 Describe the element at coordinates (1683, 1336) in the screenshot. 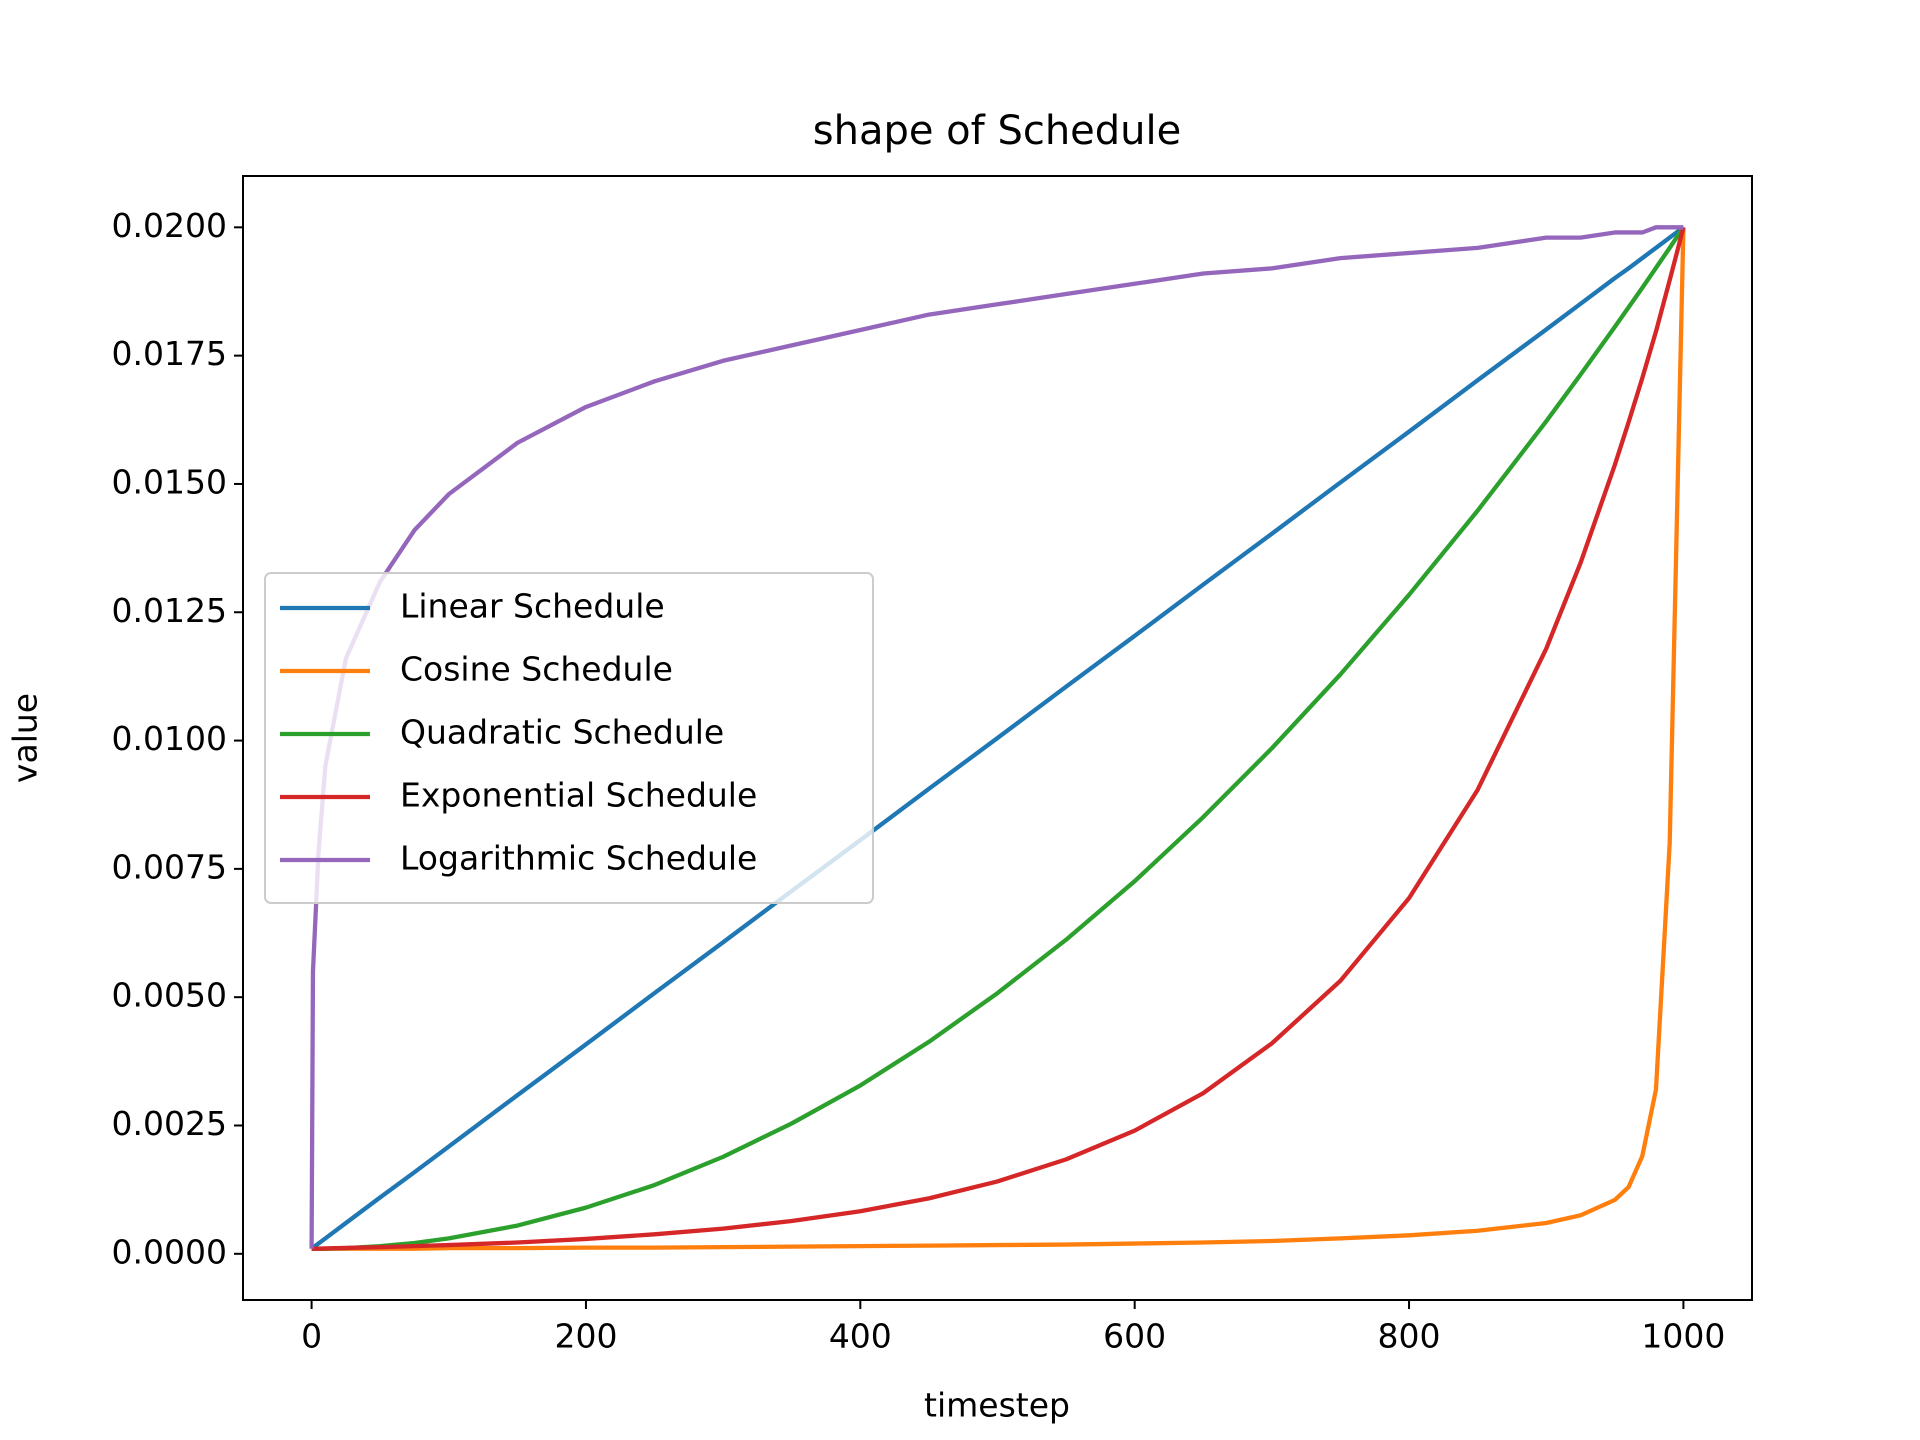

I see `x-tick-label: 1000` at that location.